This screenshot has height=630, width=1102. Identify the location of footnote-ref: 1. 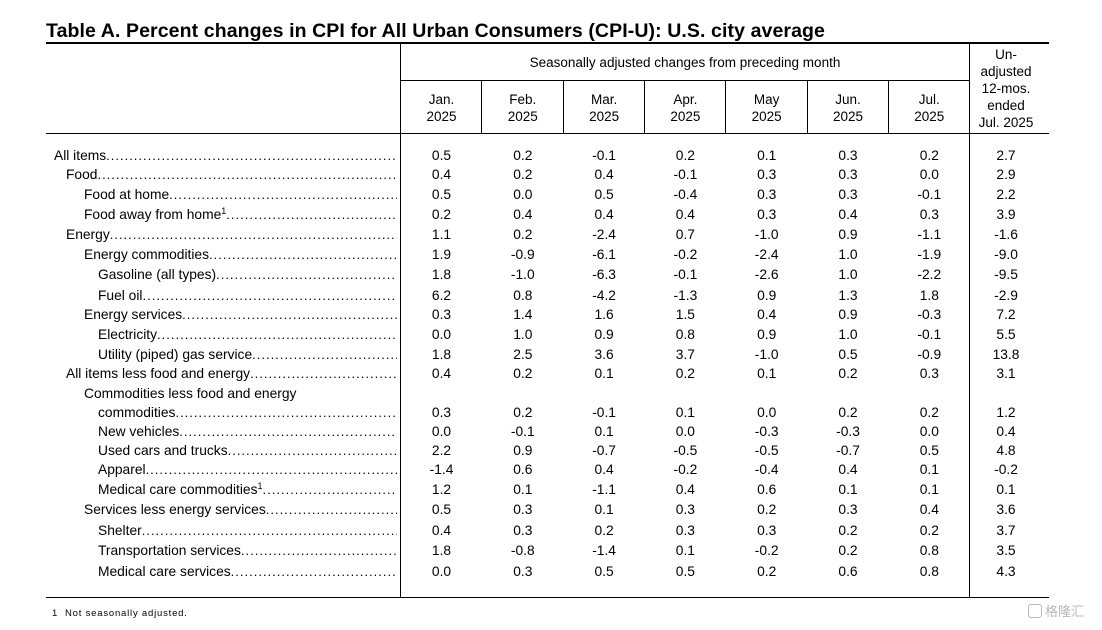
(224, 211).